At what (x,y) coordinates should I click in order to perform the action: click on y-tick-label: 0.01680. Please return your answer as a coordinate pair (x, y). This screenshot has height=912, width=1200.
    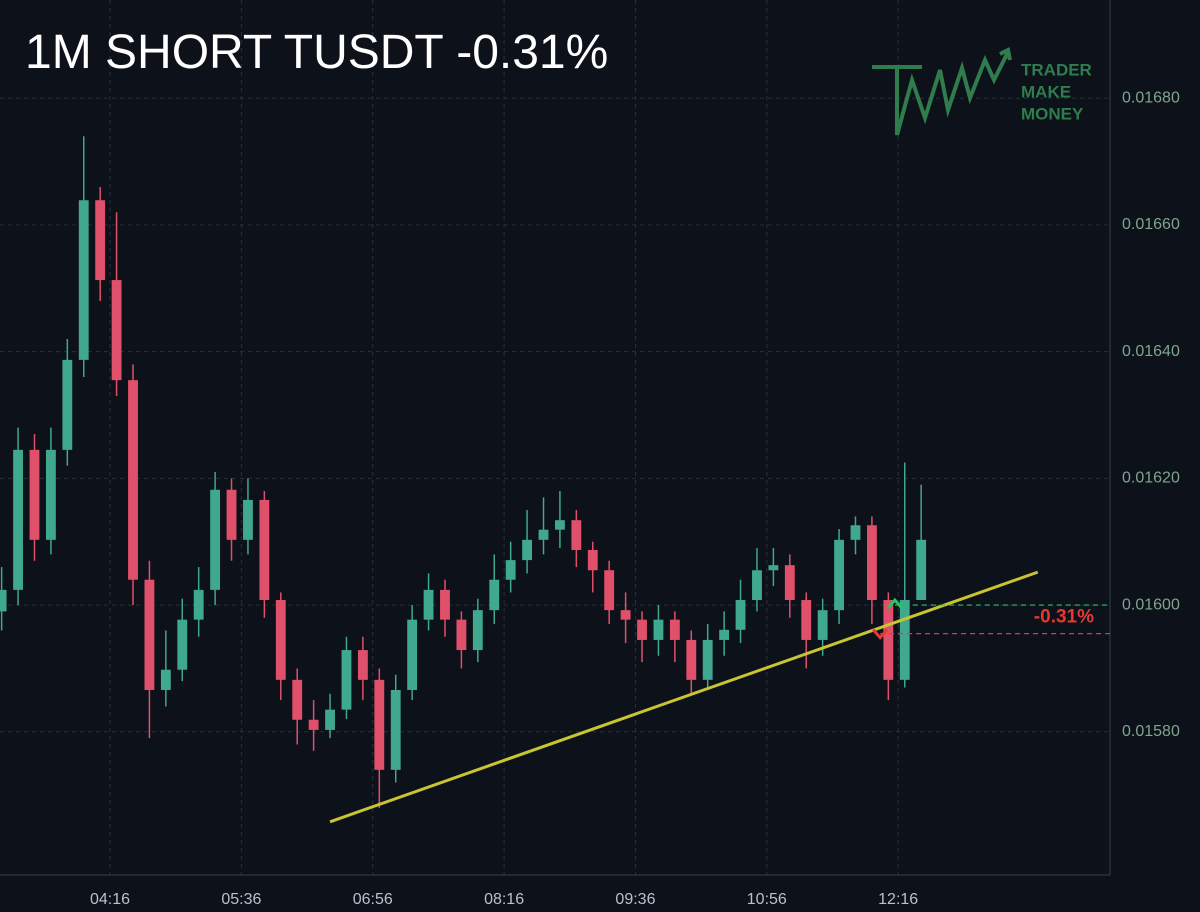
    Looking at the image, I should click on (1151, 97).